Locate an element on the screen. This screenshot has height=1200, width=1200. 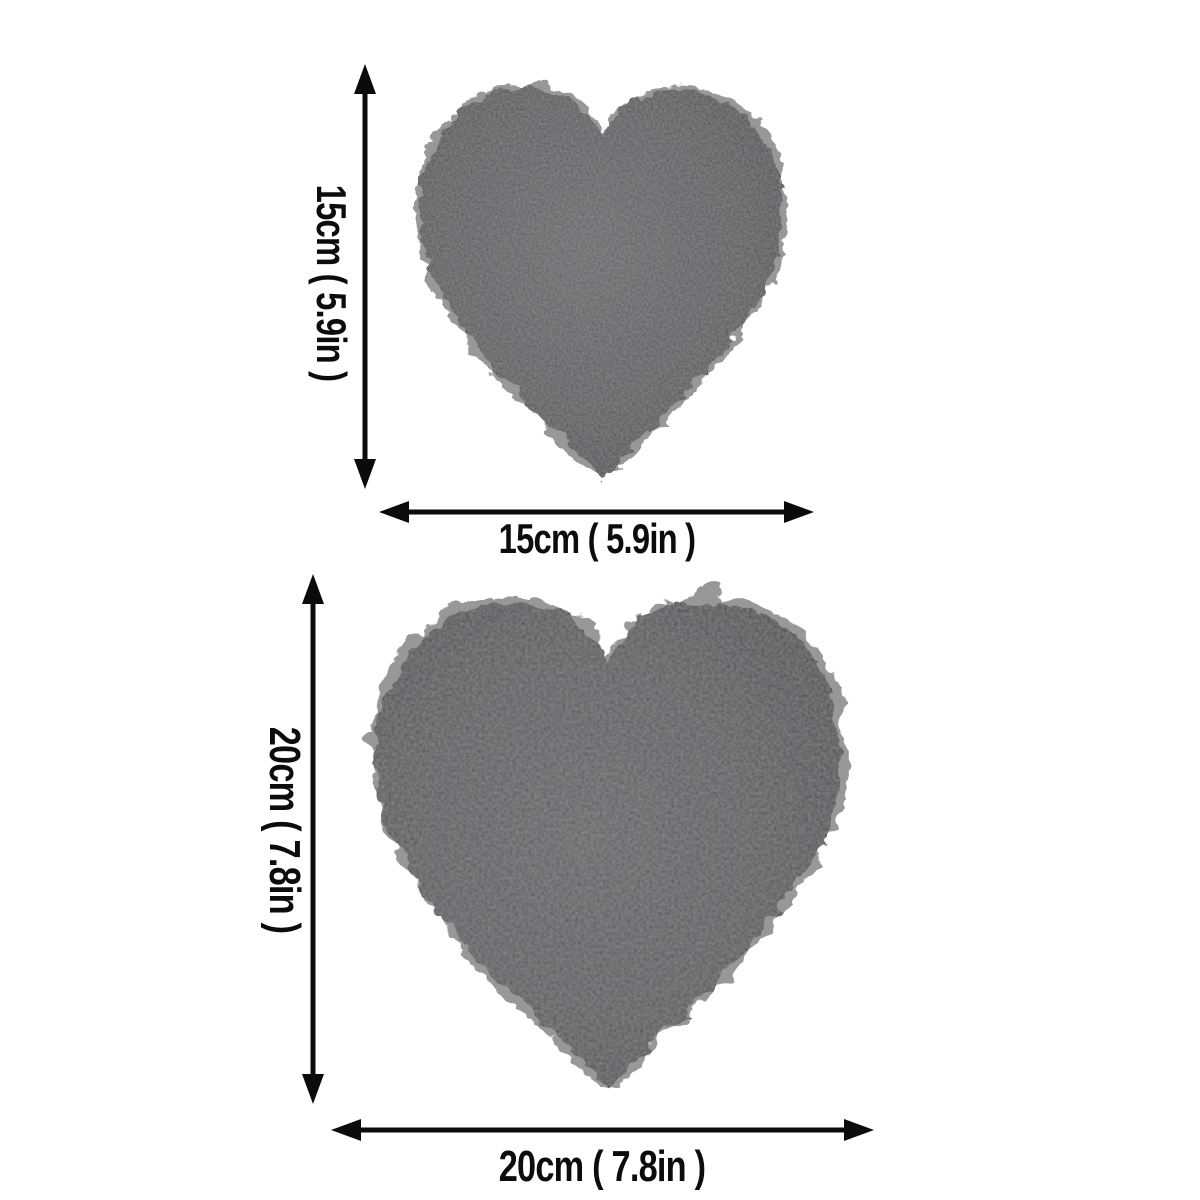
large-heart-height-label: 20cm ( 7.8in ) is located at coordinates (284, 830).